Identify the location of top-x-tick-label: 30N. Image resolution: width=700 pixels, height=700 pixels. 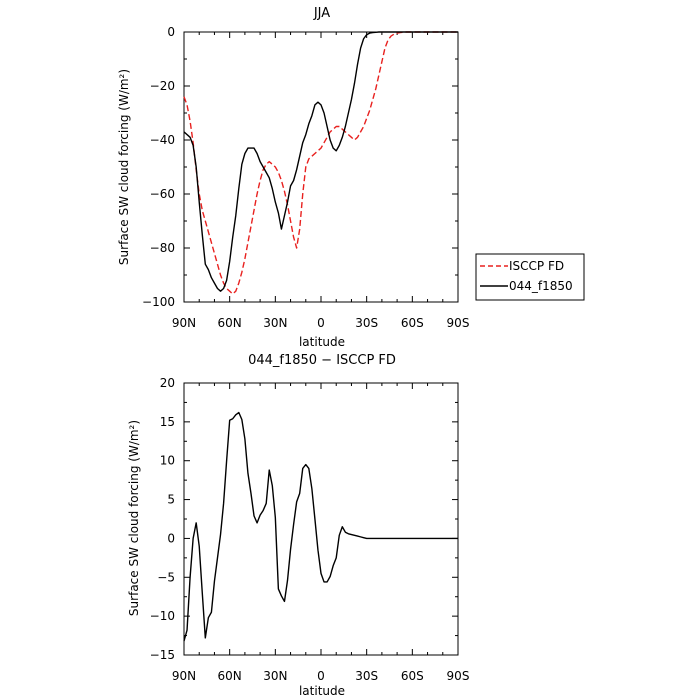
(275, 323).